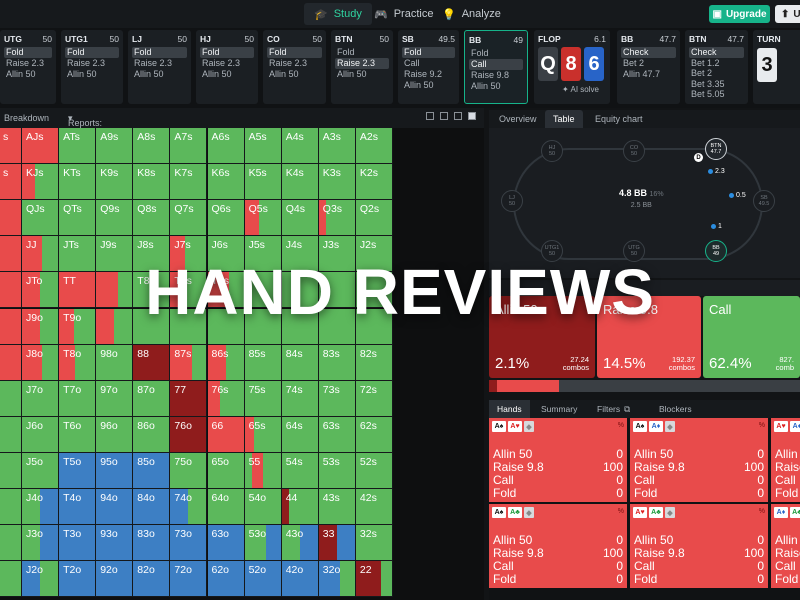 The width and height of the screenshot is (800, 600). I want to click on range-cell: Q8s, so click(152, 218).